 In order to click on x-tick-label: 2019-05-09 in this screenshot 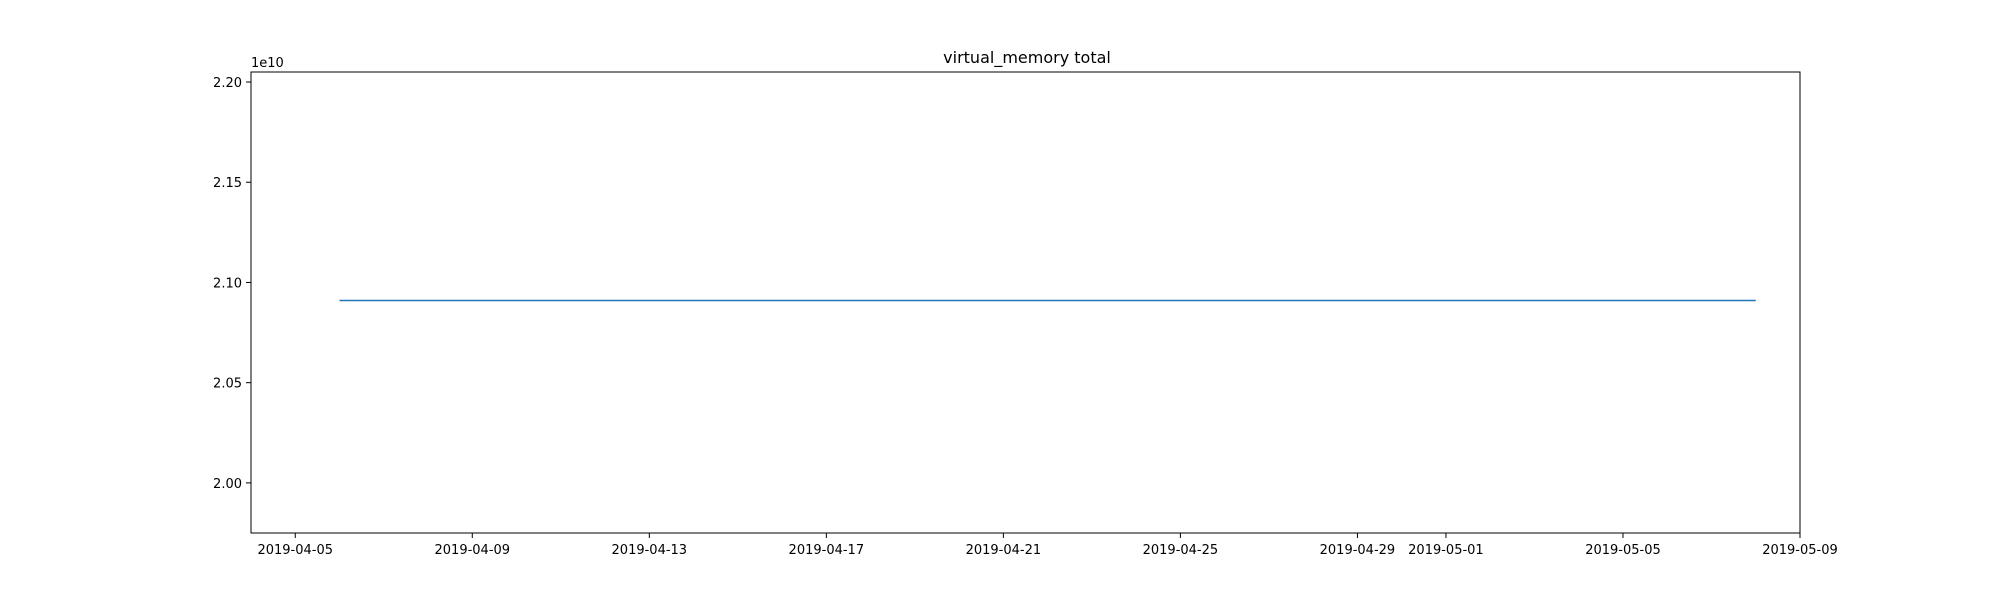, I will do `click(1800, 550)`.